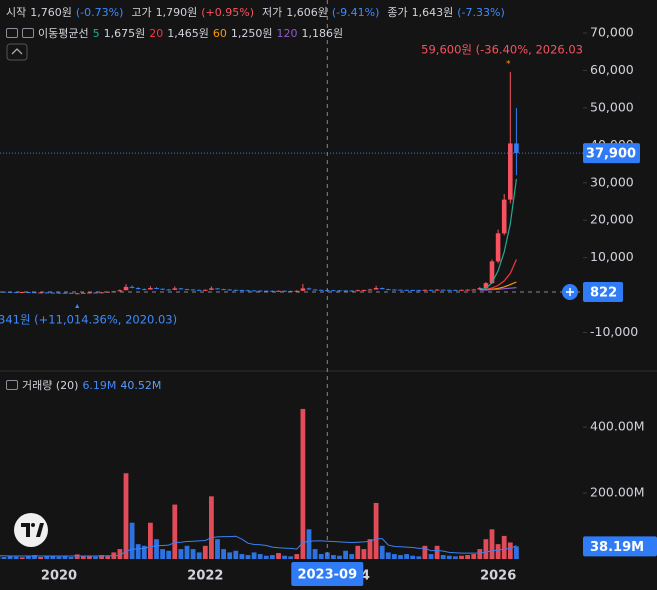 The height and width of the screenshot is (590, 657). Describe the element at coordinates (258, 546) in the screenshot. I see `volume-ma-line` at that location.